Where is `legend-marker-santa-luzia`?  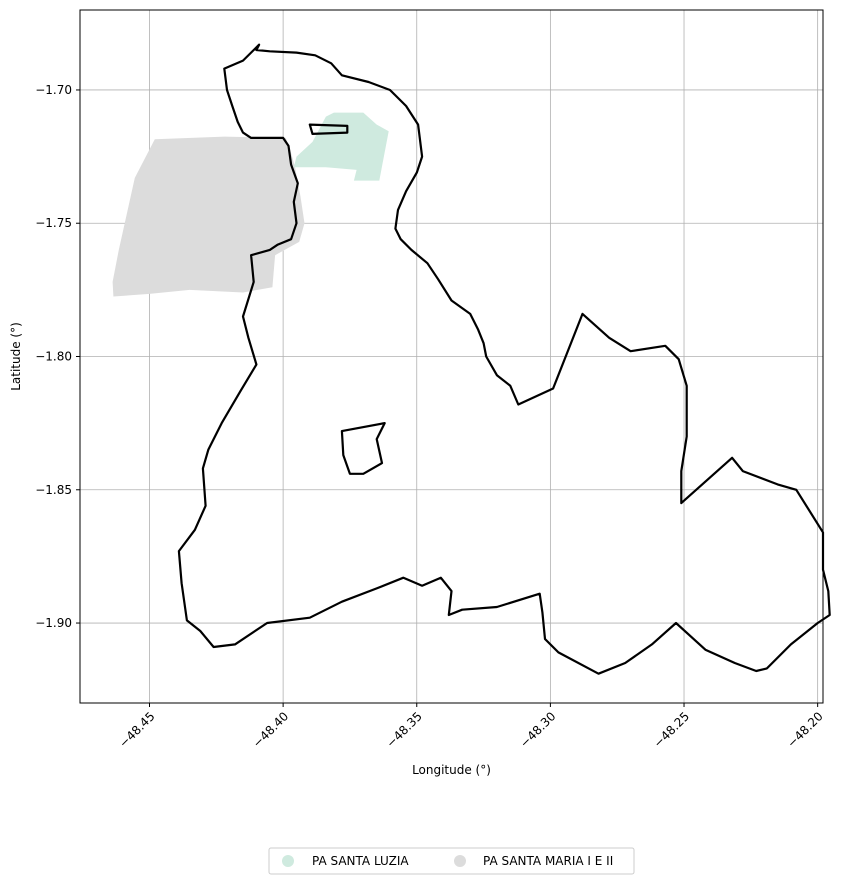 legend-marker-santa-luzia is located at coordinates (288, 861).